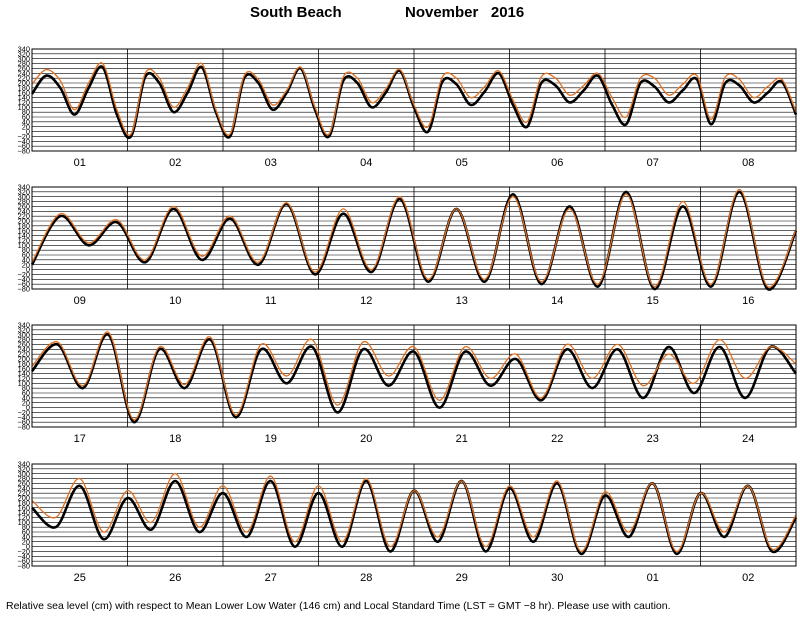  I want to click on x-day-label: 25, so click(80, 578).